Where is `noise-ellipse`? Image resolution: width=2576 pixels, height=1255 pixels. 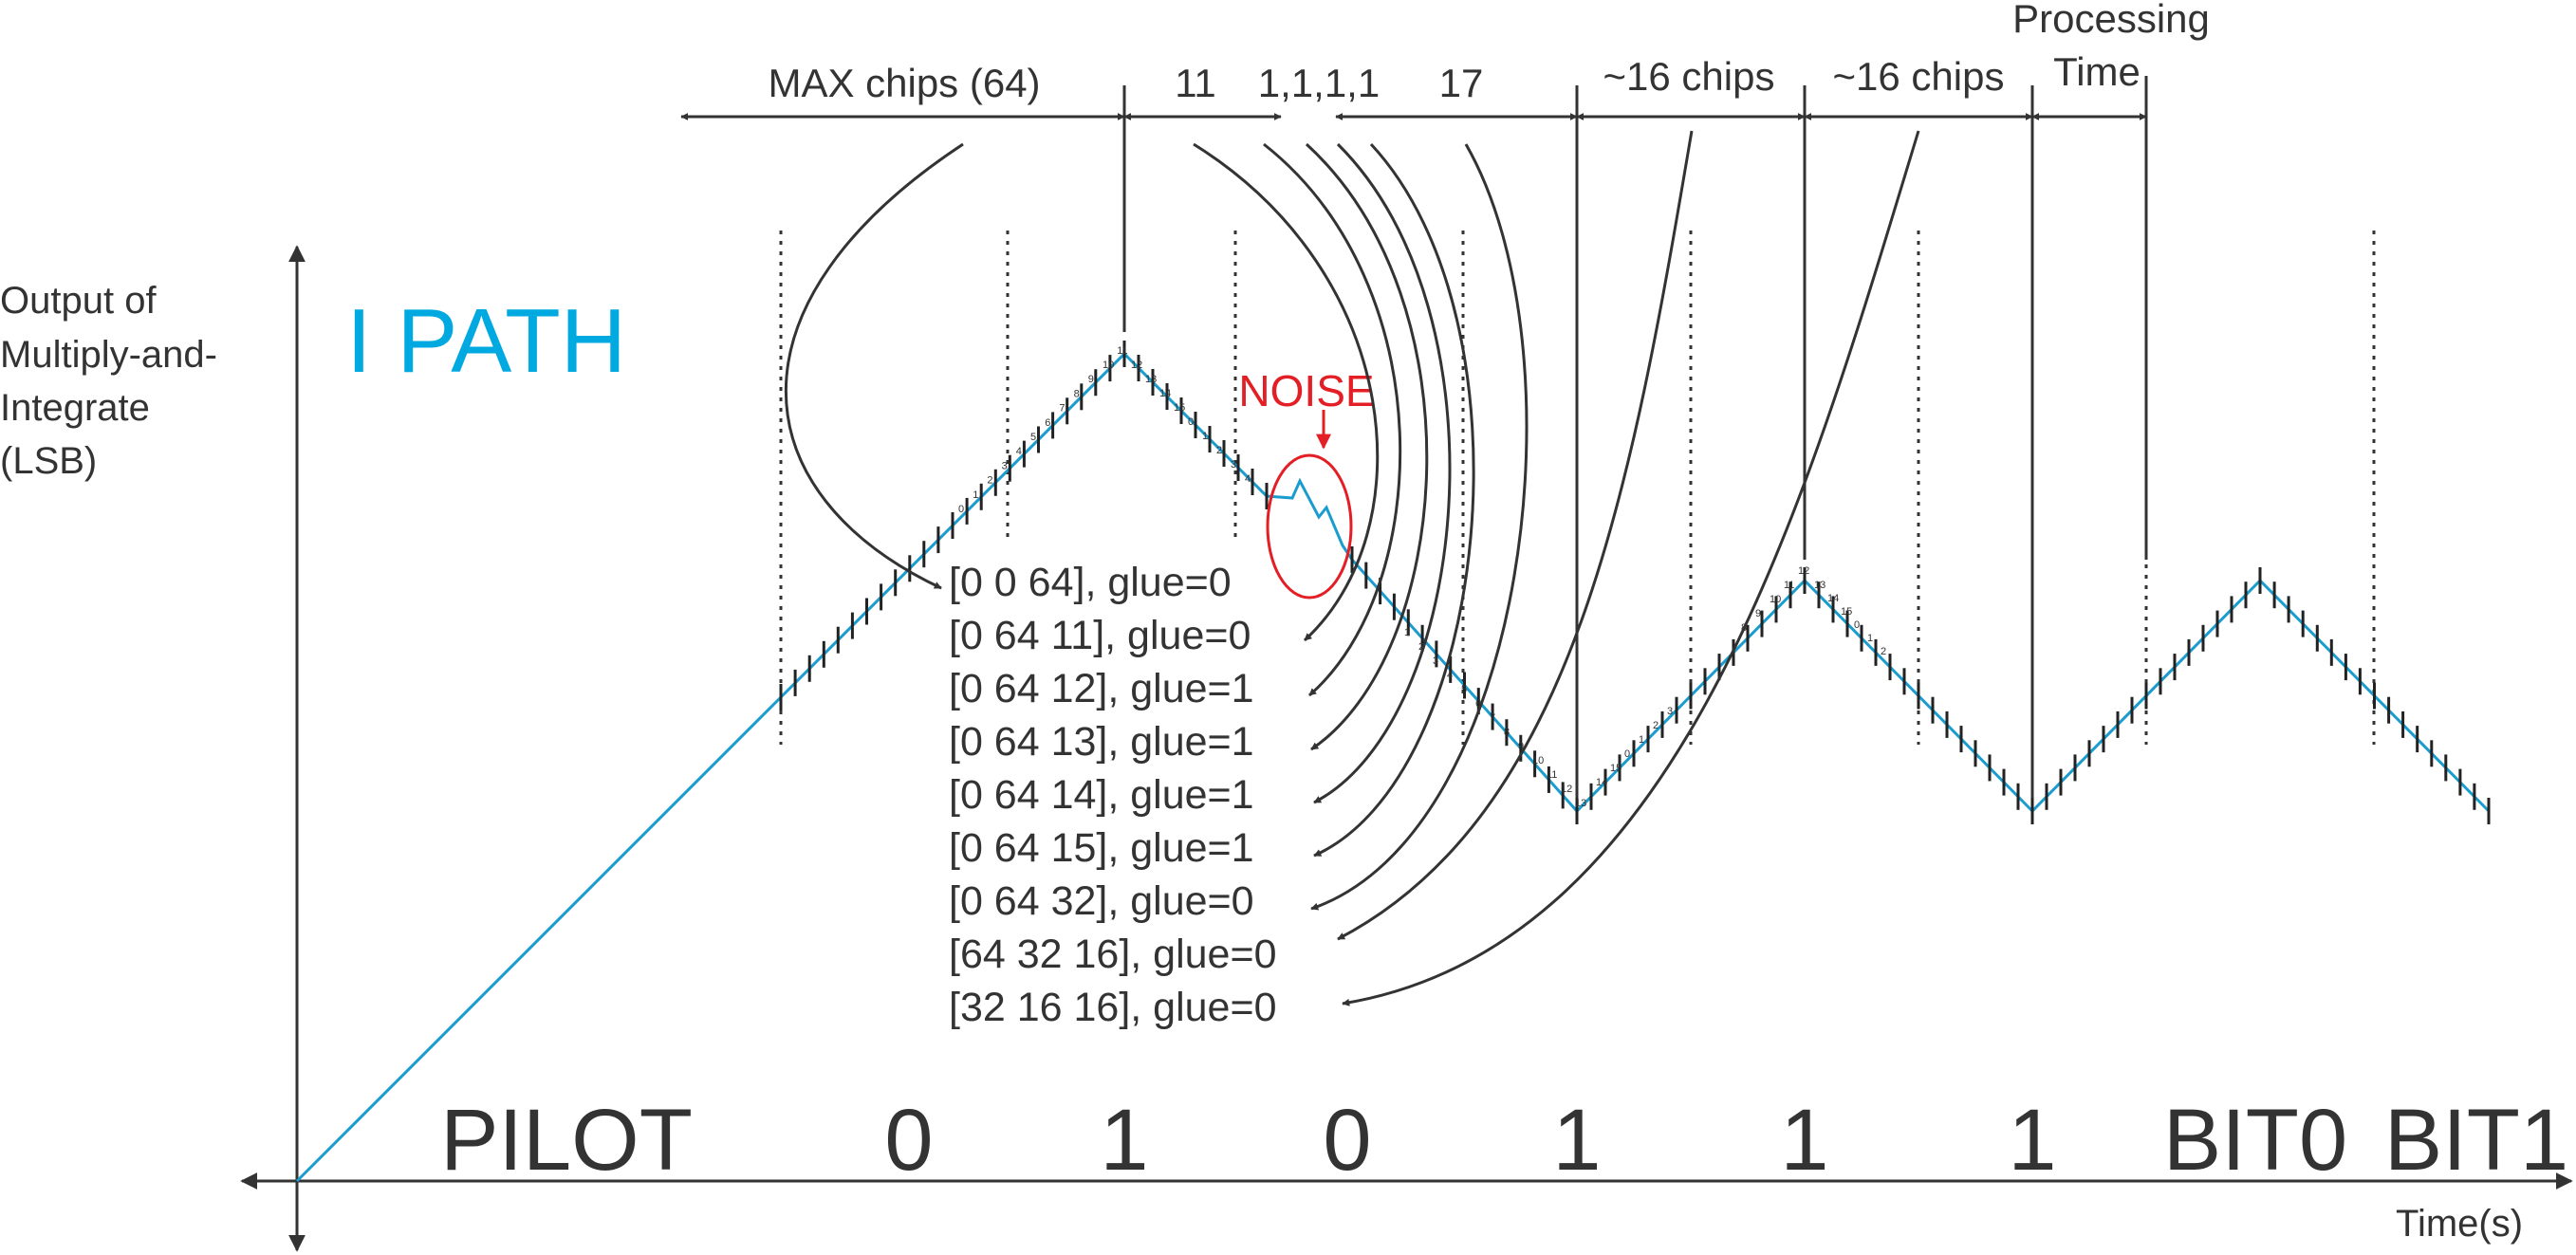 noise-ellipse is located at coordinates (1309, 526).